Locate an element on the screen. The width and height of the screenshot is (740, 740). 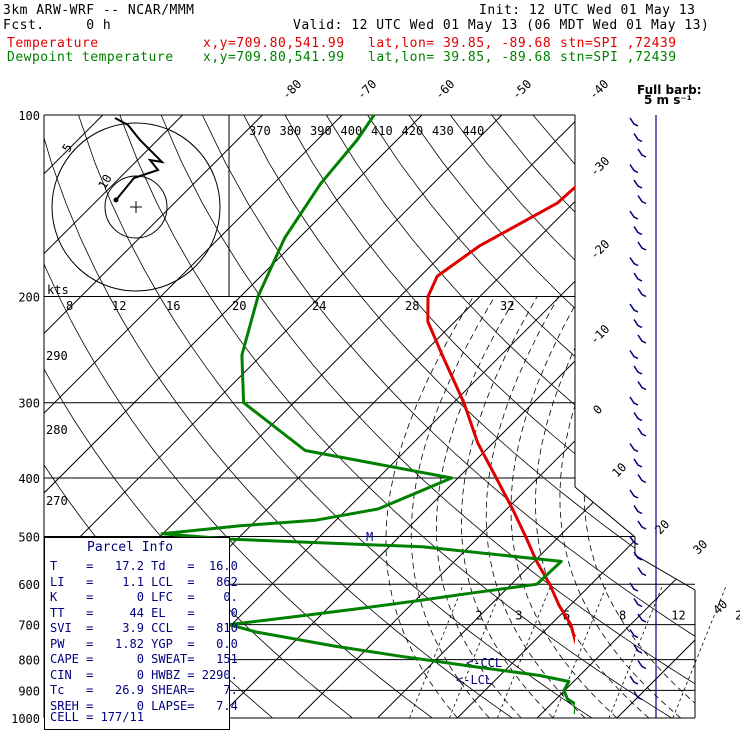
mixing-ratio-label: 3 is located at coordinates (518, 616).